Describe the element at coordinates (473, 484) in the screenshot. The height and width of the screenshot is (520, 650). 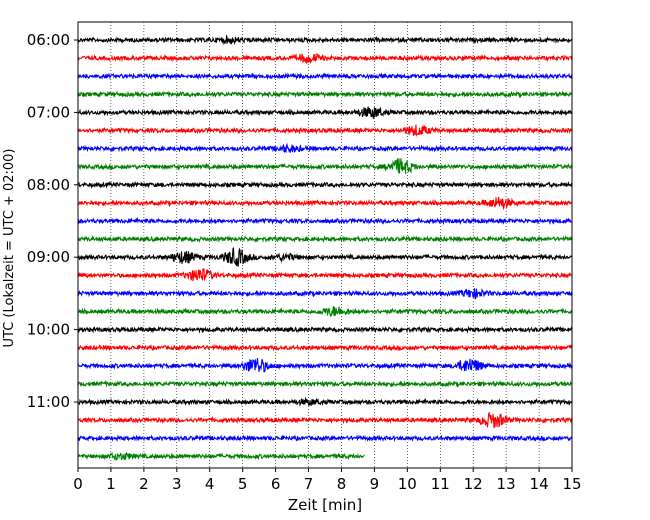
I see `x-tick-label: 12` at that location.